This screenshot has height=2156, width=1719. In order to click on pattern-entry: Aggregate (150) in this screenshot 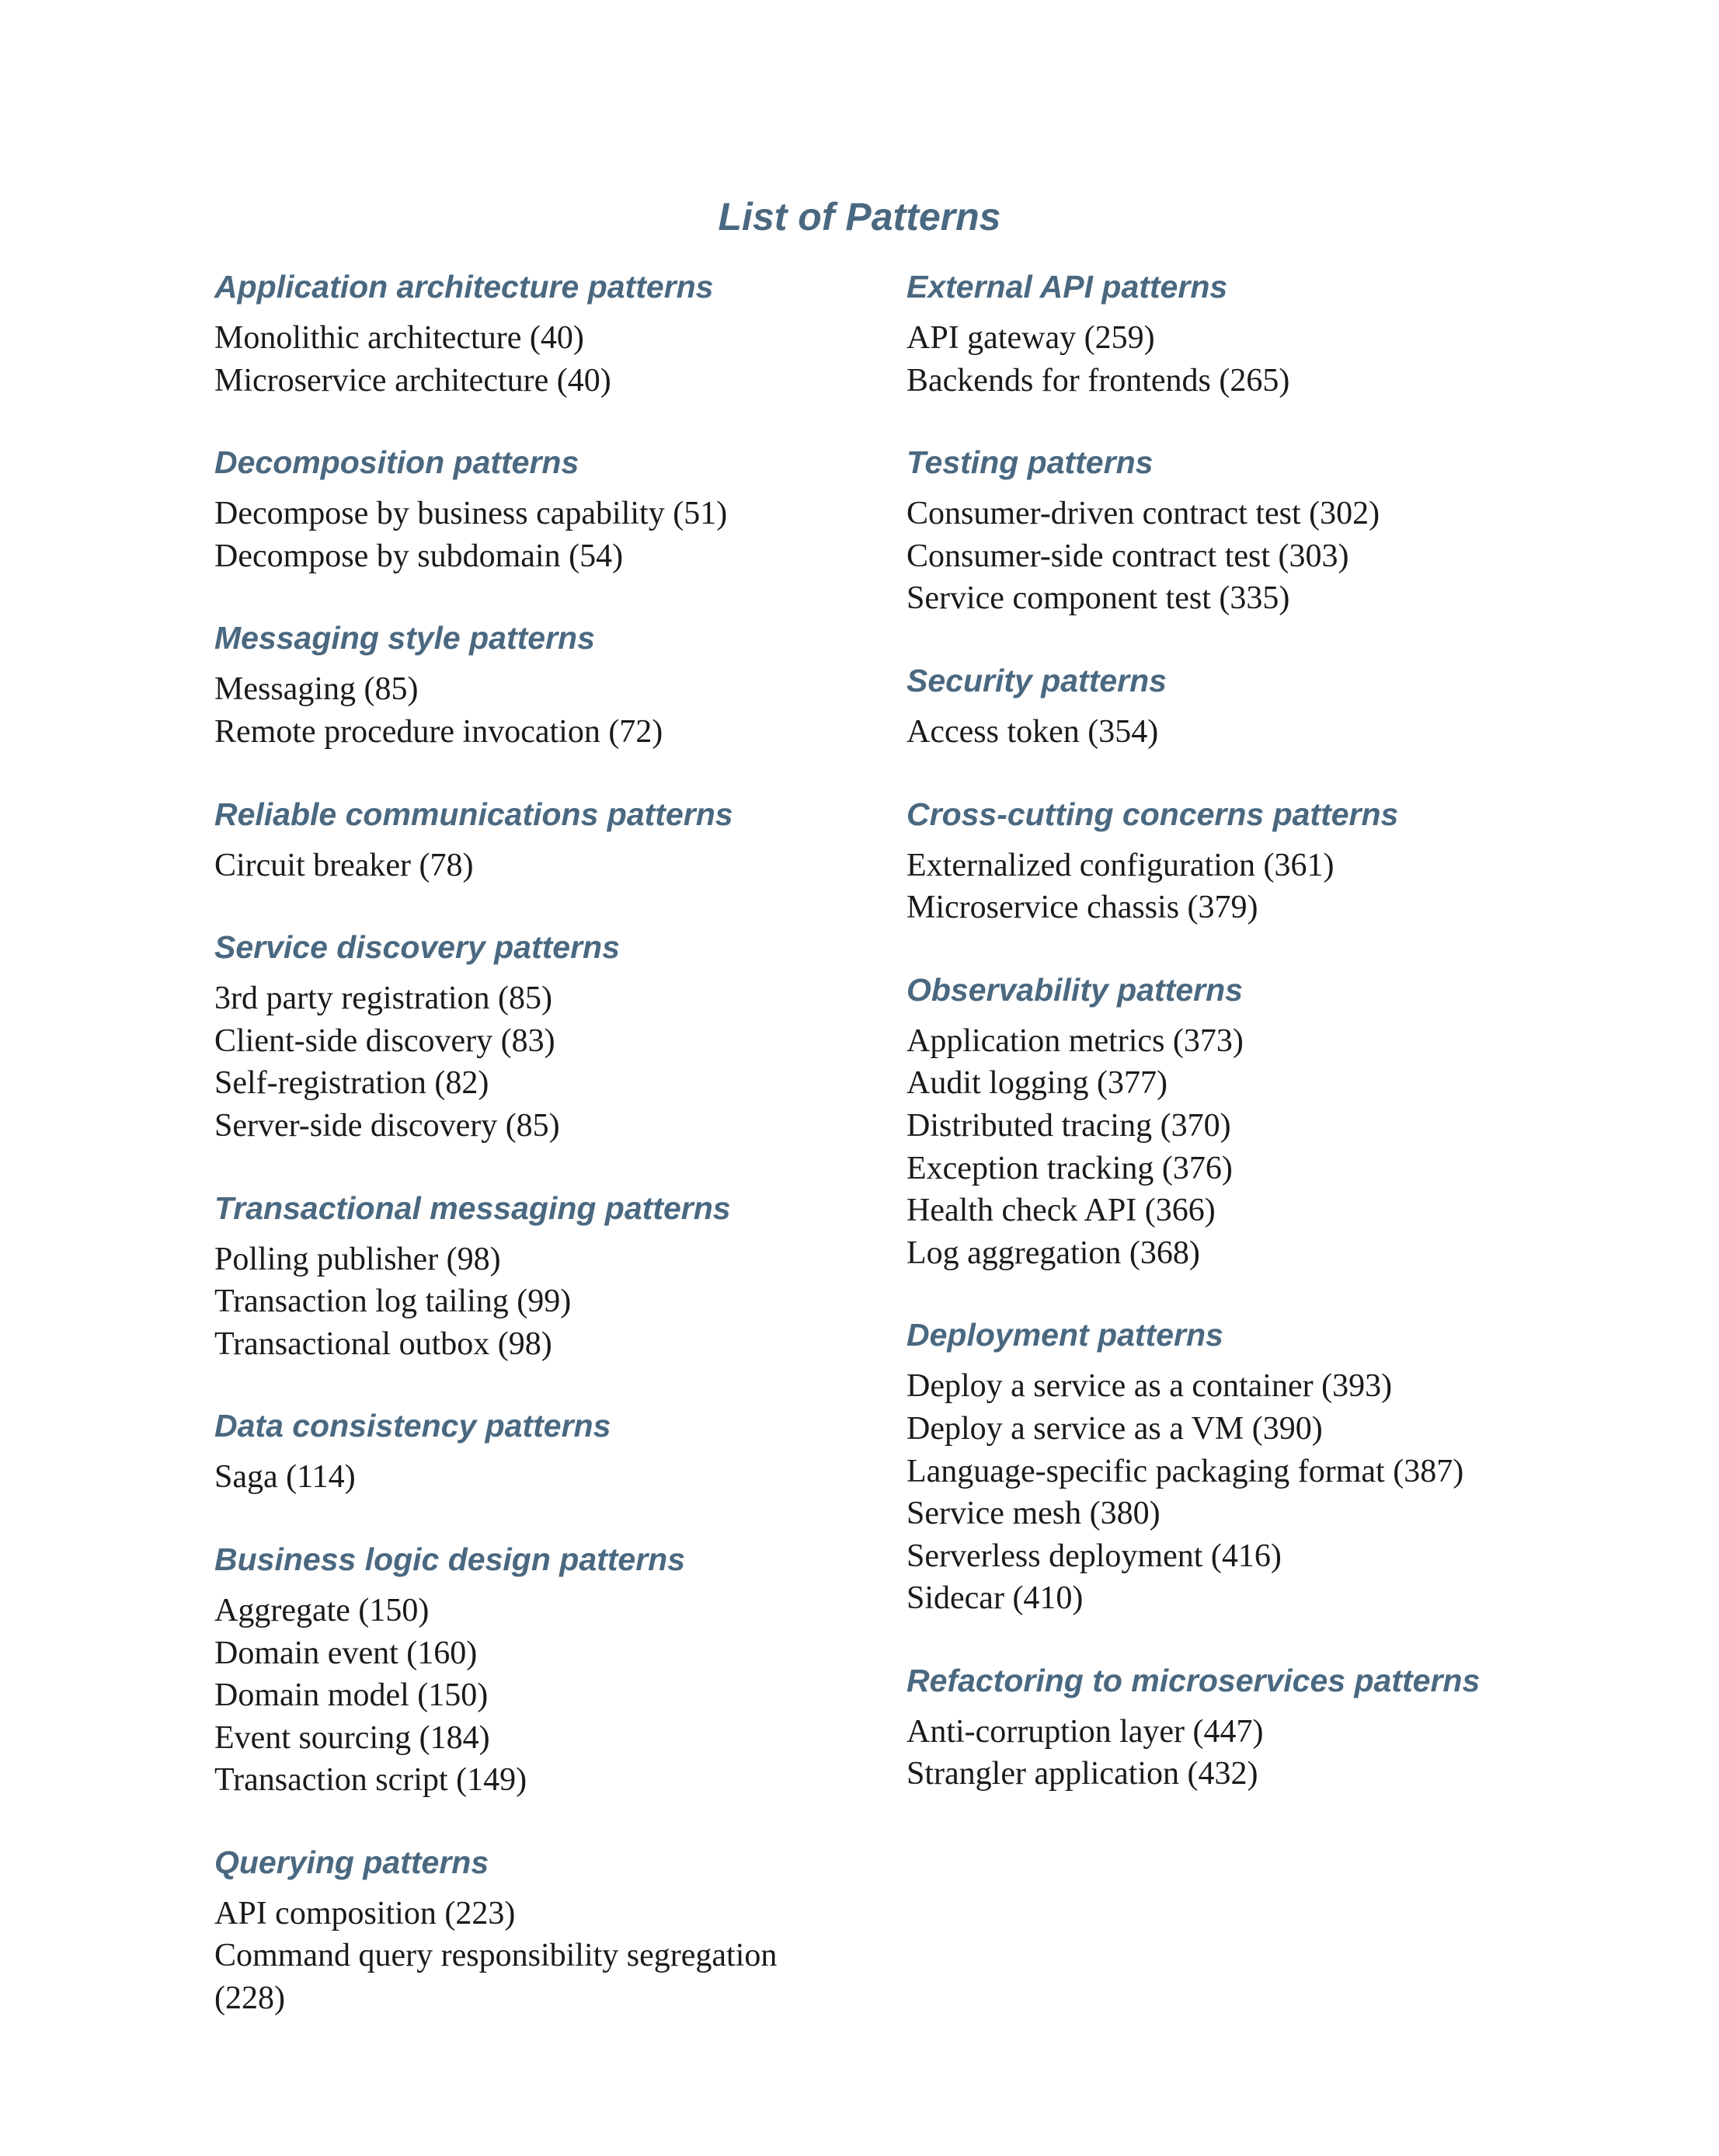, I will do `click(322, 1610)`.